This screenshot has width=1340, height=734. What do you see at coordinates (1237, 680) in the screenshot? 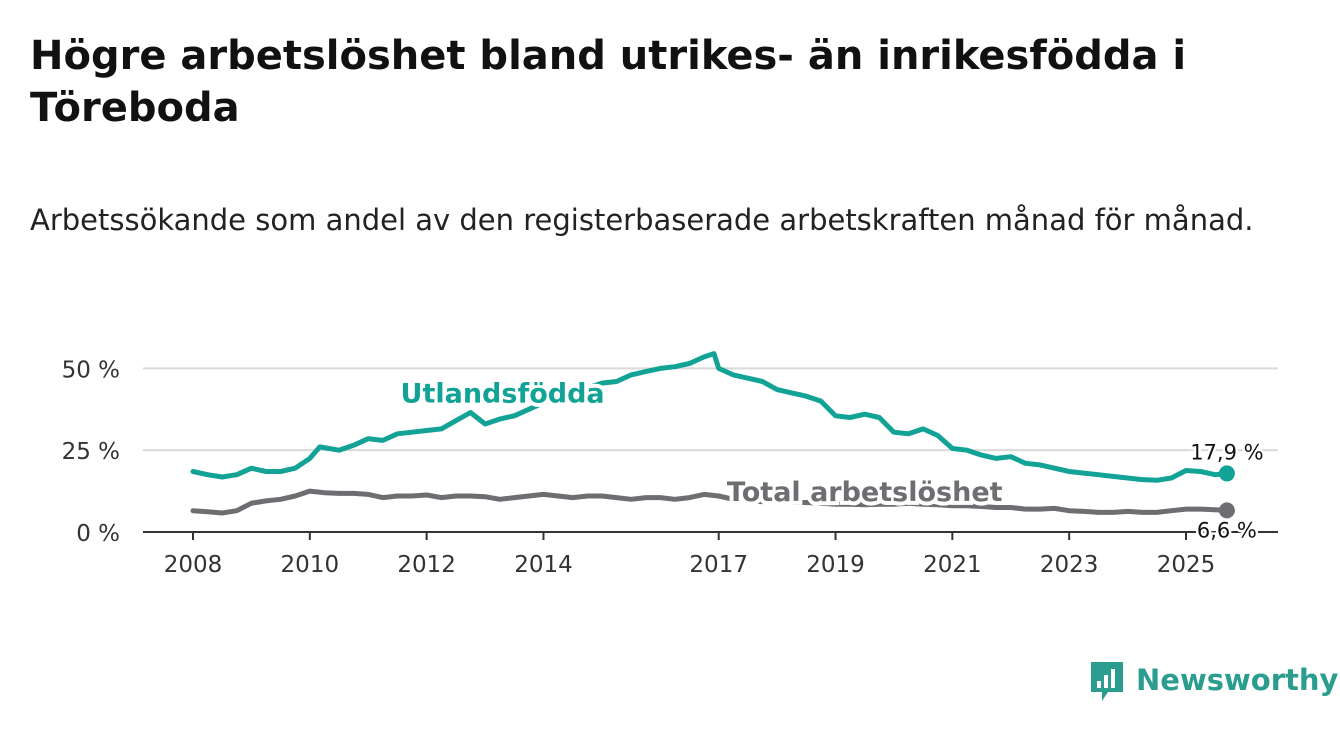
I see `brand-name: Newsworthy` at bounding box center [1237, 680].